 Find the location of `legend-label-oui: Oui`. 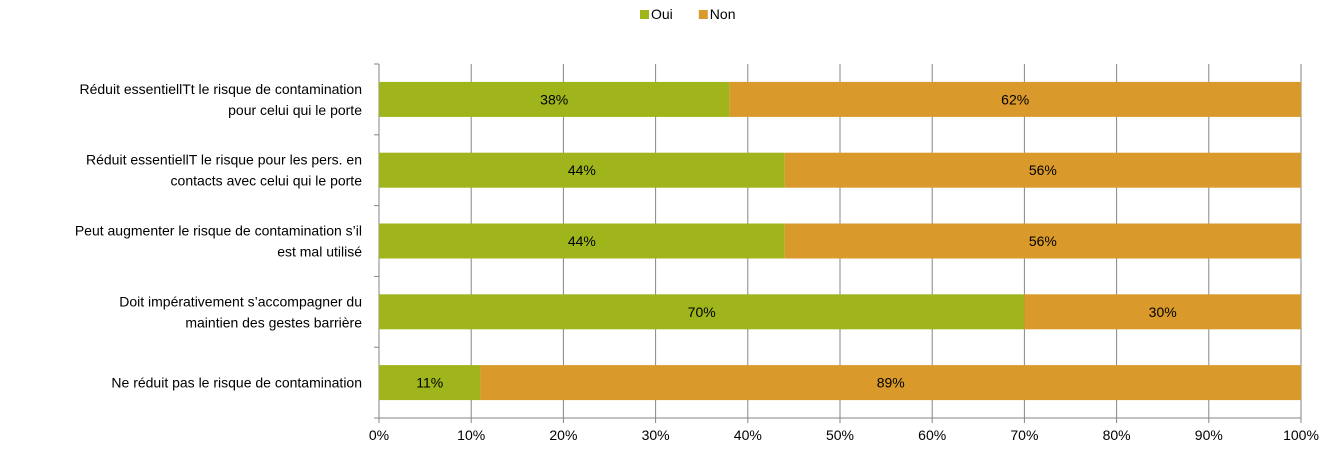

legend-label-oui: Oui is located at coordinates (662, 14).